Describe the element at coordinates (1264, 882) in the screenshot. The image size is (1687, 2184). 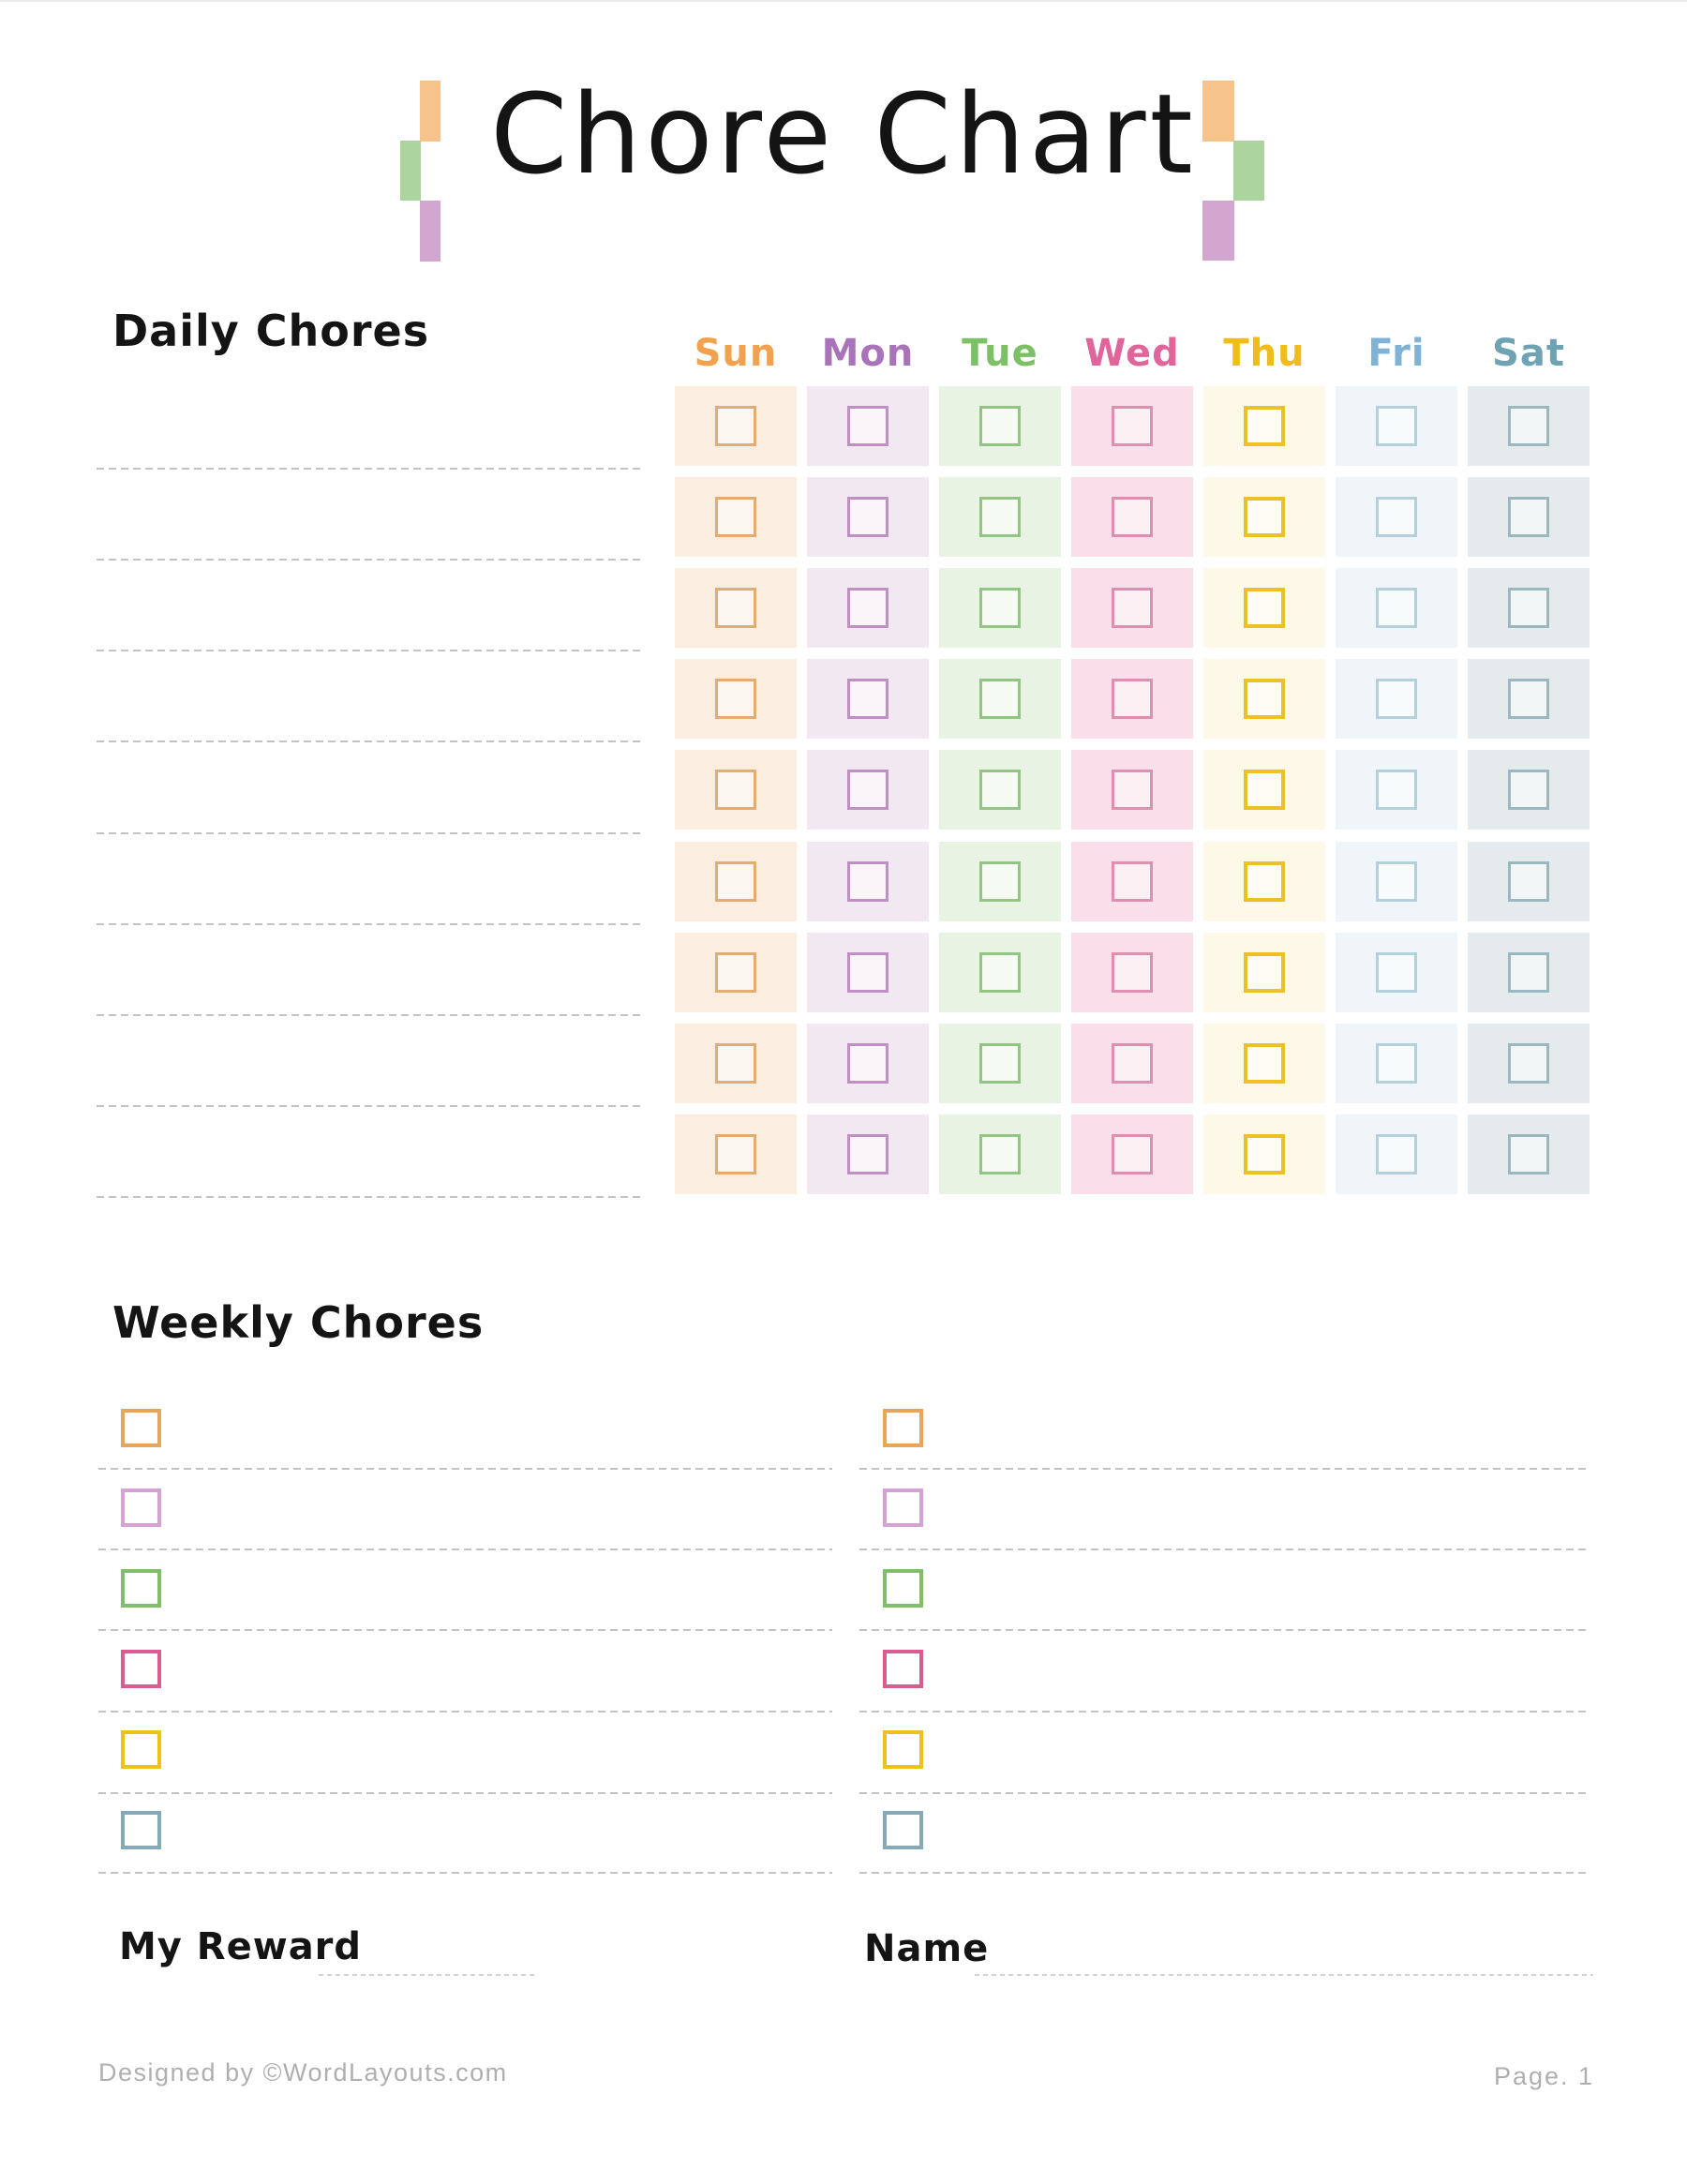
I see `daily-checkbox-thu-row6` at that location.